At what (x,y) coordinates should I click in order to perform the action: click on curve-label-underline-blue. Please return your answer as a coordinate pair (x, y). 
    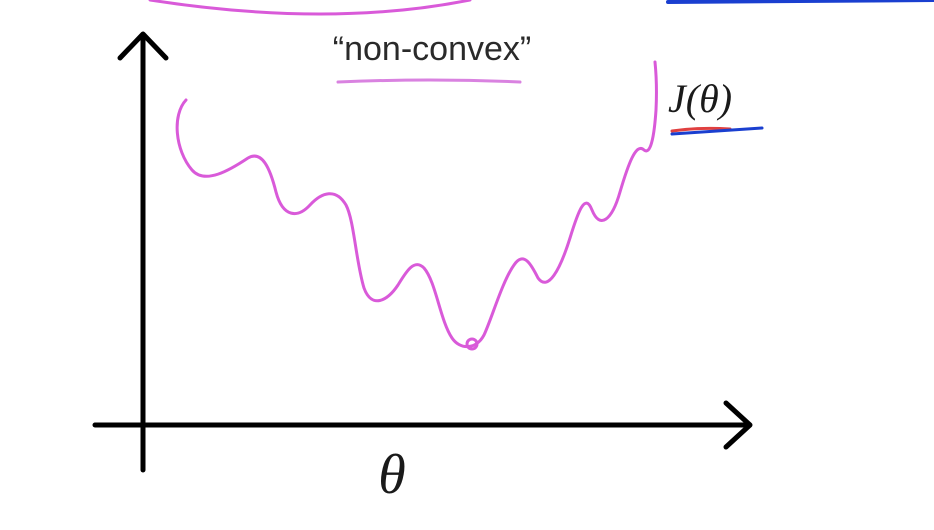
    Looking at the image, I should click on (717, 131).